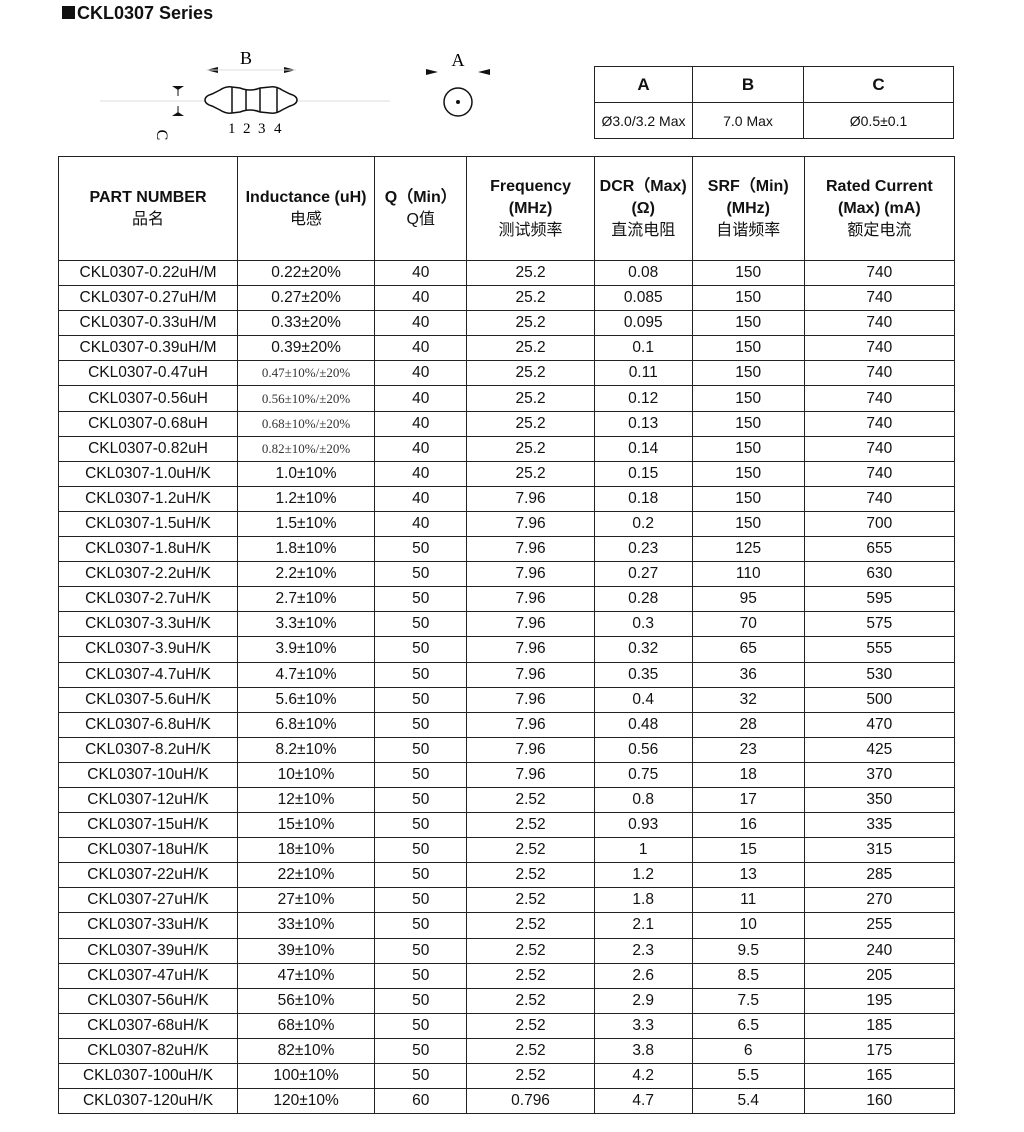 This screenshot has width=1024, height=1132. What do you see at coordinates (148, 348) in the screenshot?
I see `table-cell: CKL0307-0.39uH/M` at bounding box center [148, 348].